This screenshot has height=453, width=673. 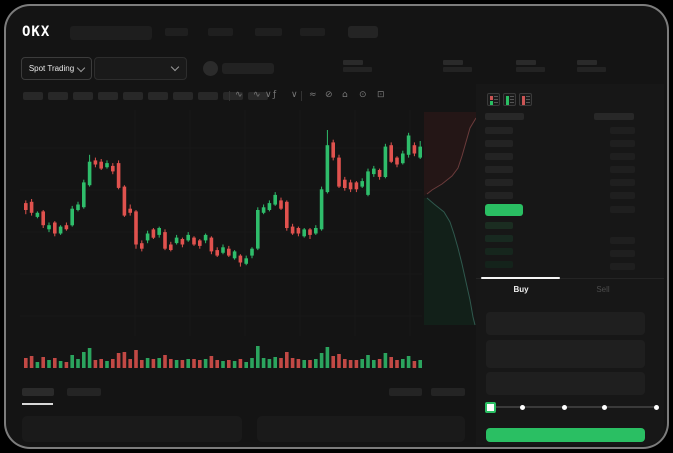 I want to click on tab-sell: Sell, so click(x=603, y=289).